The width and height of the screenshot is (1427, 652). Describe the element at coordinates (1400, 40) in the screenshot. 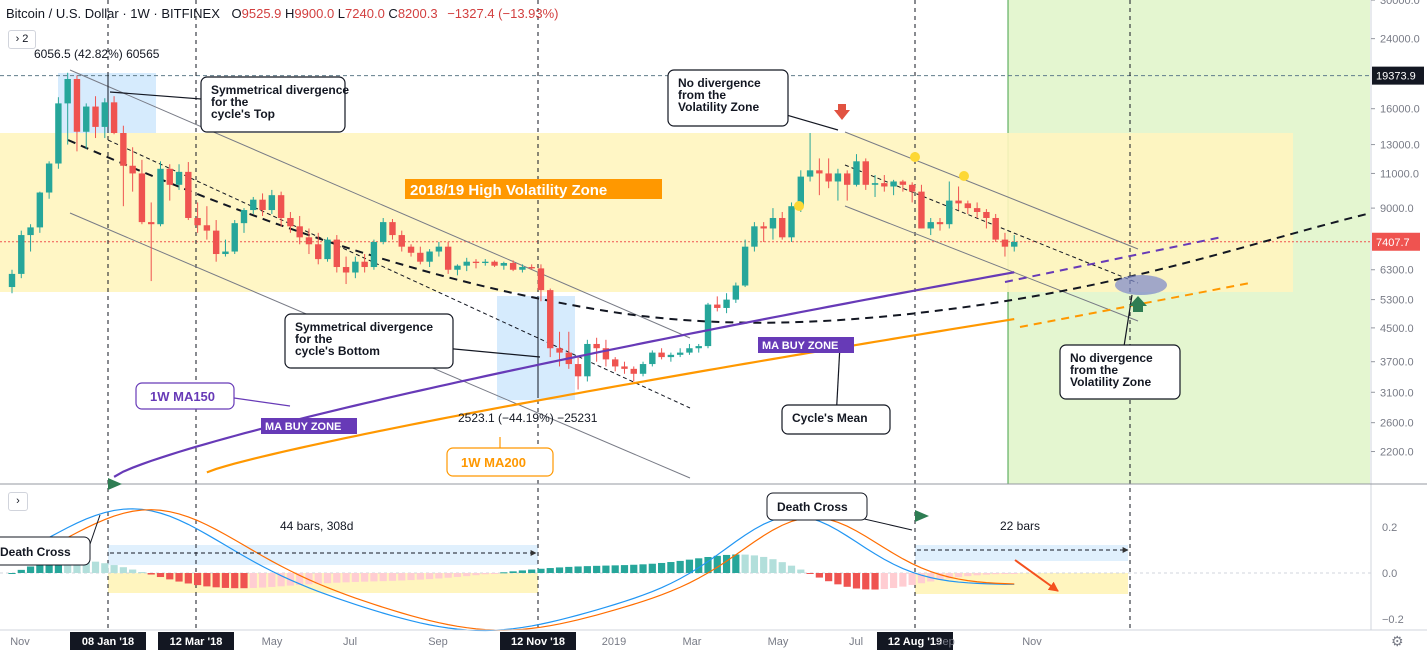

I see `price-tick-label: 24000.0` at that location.